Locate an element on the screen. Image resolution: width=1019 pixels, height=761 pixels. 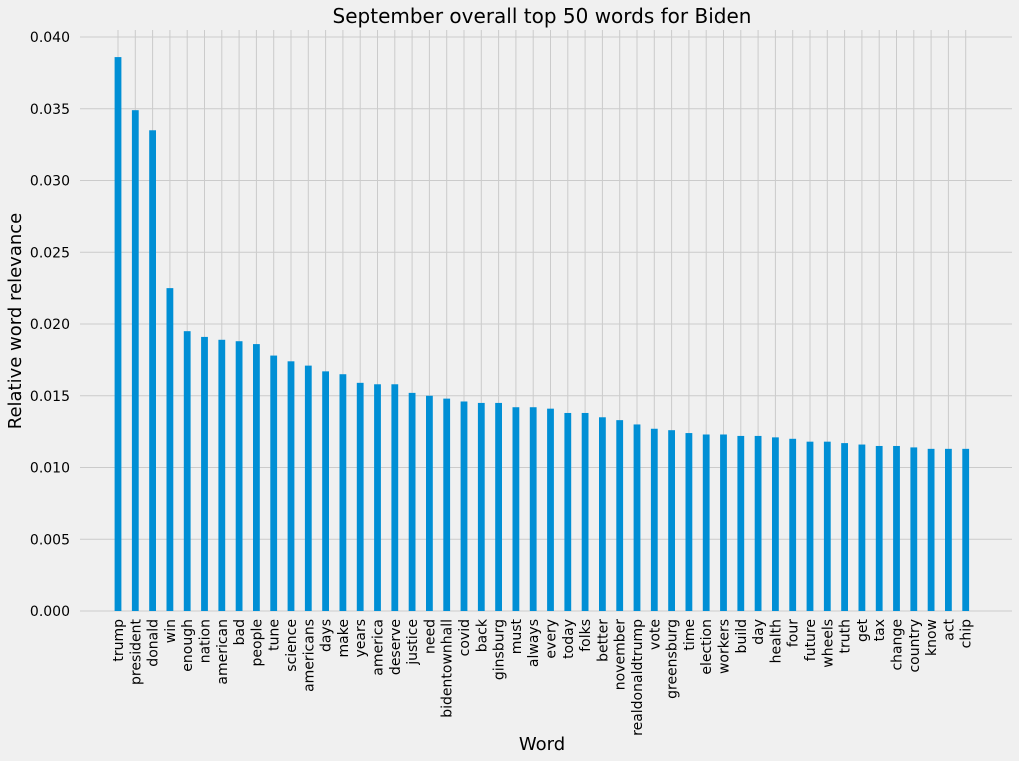
x-tick-label: make is located at coordinates (344, 638).